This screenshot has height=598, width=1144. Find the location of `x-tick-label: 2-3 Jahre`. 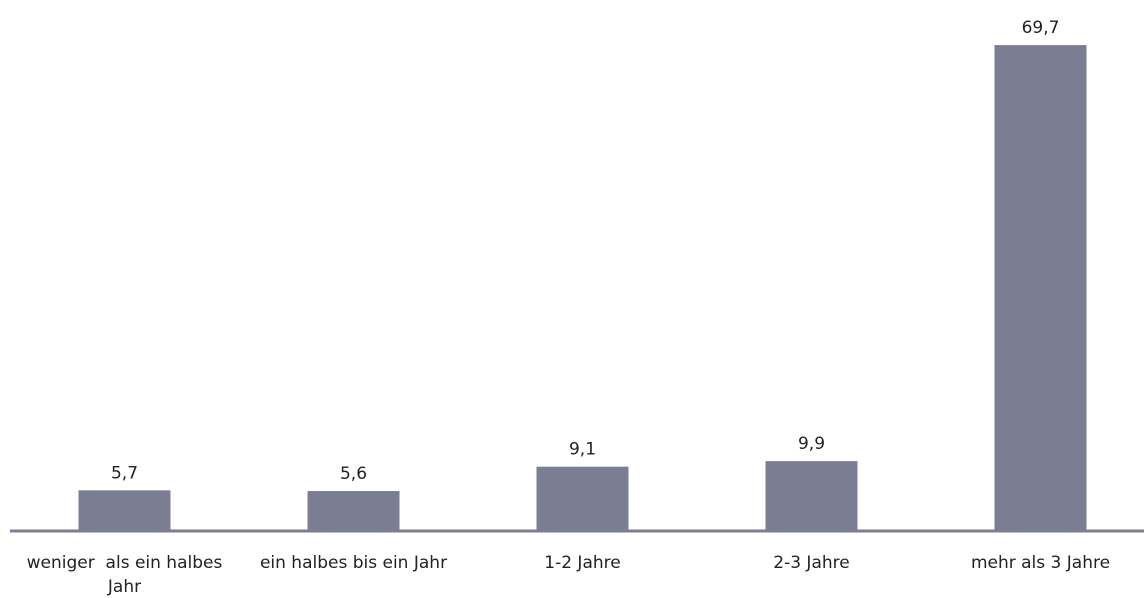

x-tick-label: 2-3 Jahre is located at coordinates (811, 563).